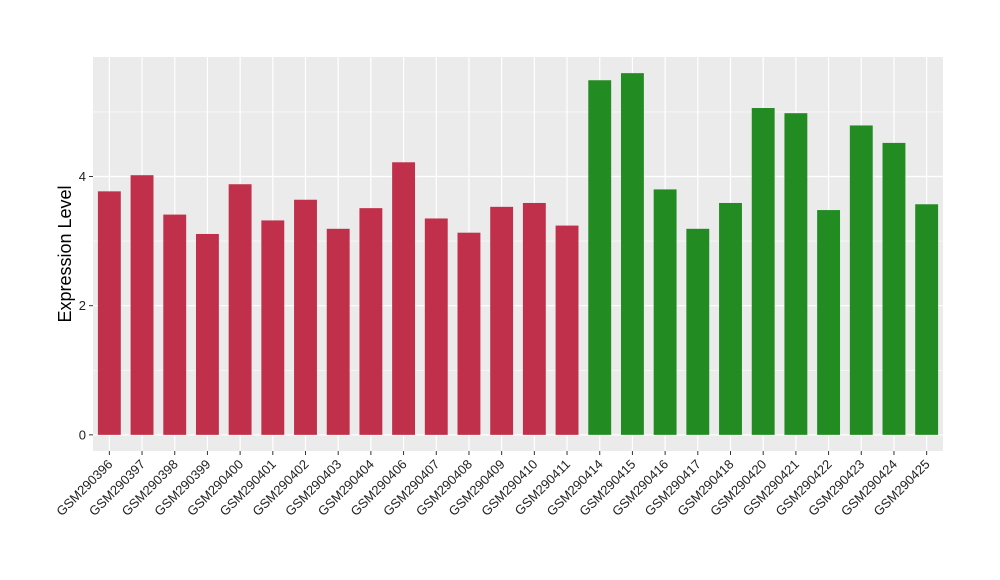 The height and width of the screenshot is (580, 1000). Describe the element at coordinates (175, 324) in the screenshot. I see `bar-GSM290398` at that location.